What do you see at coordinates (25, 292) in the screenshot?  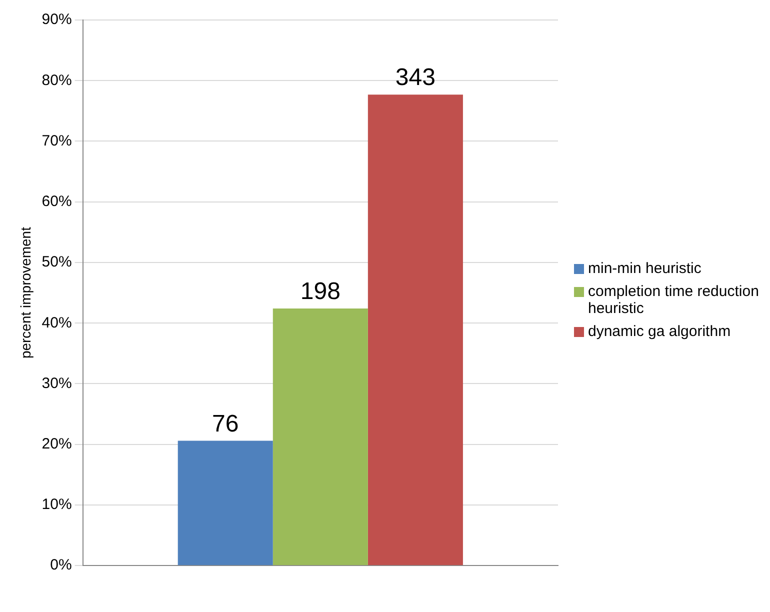 I see `y-axis-title: percent improvement` at bounding box center [25, 292].